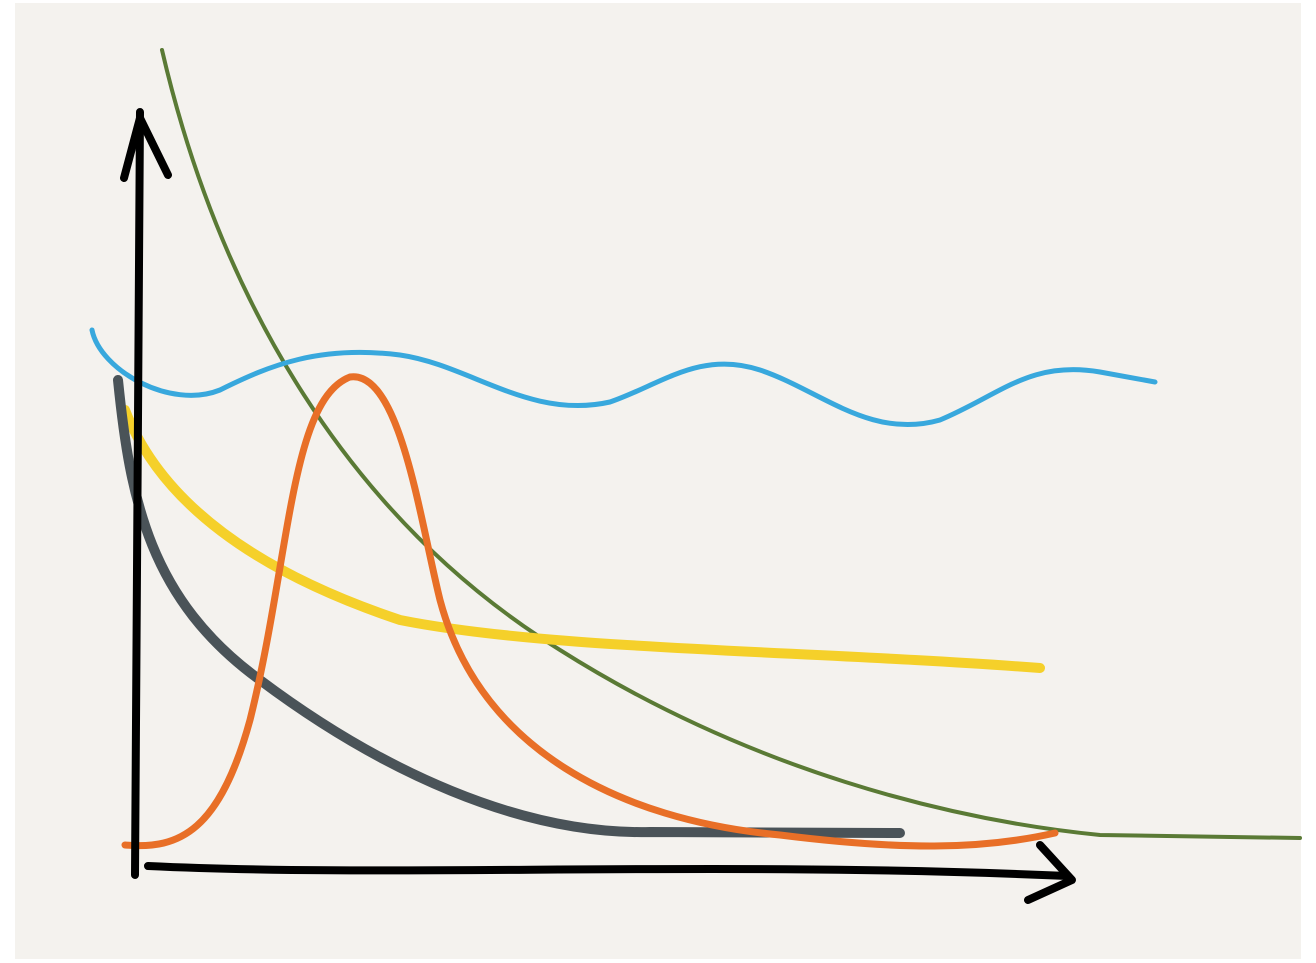 This screenshot has width=1316, height=963. What do you see at coordinates (146, 148) in the screenshot?
I see `y-axis-arrow` at bounding box center [146, 148].